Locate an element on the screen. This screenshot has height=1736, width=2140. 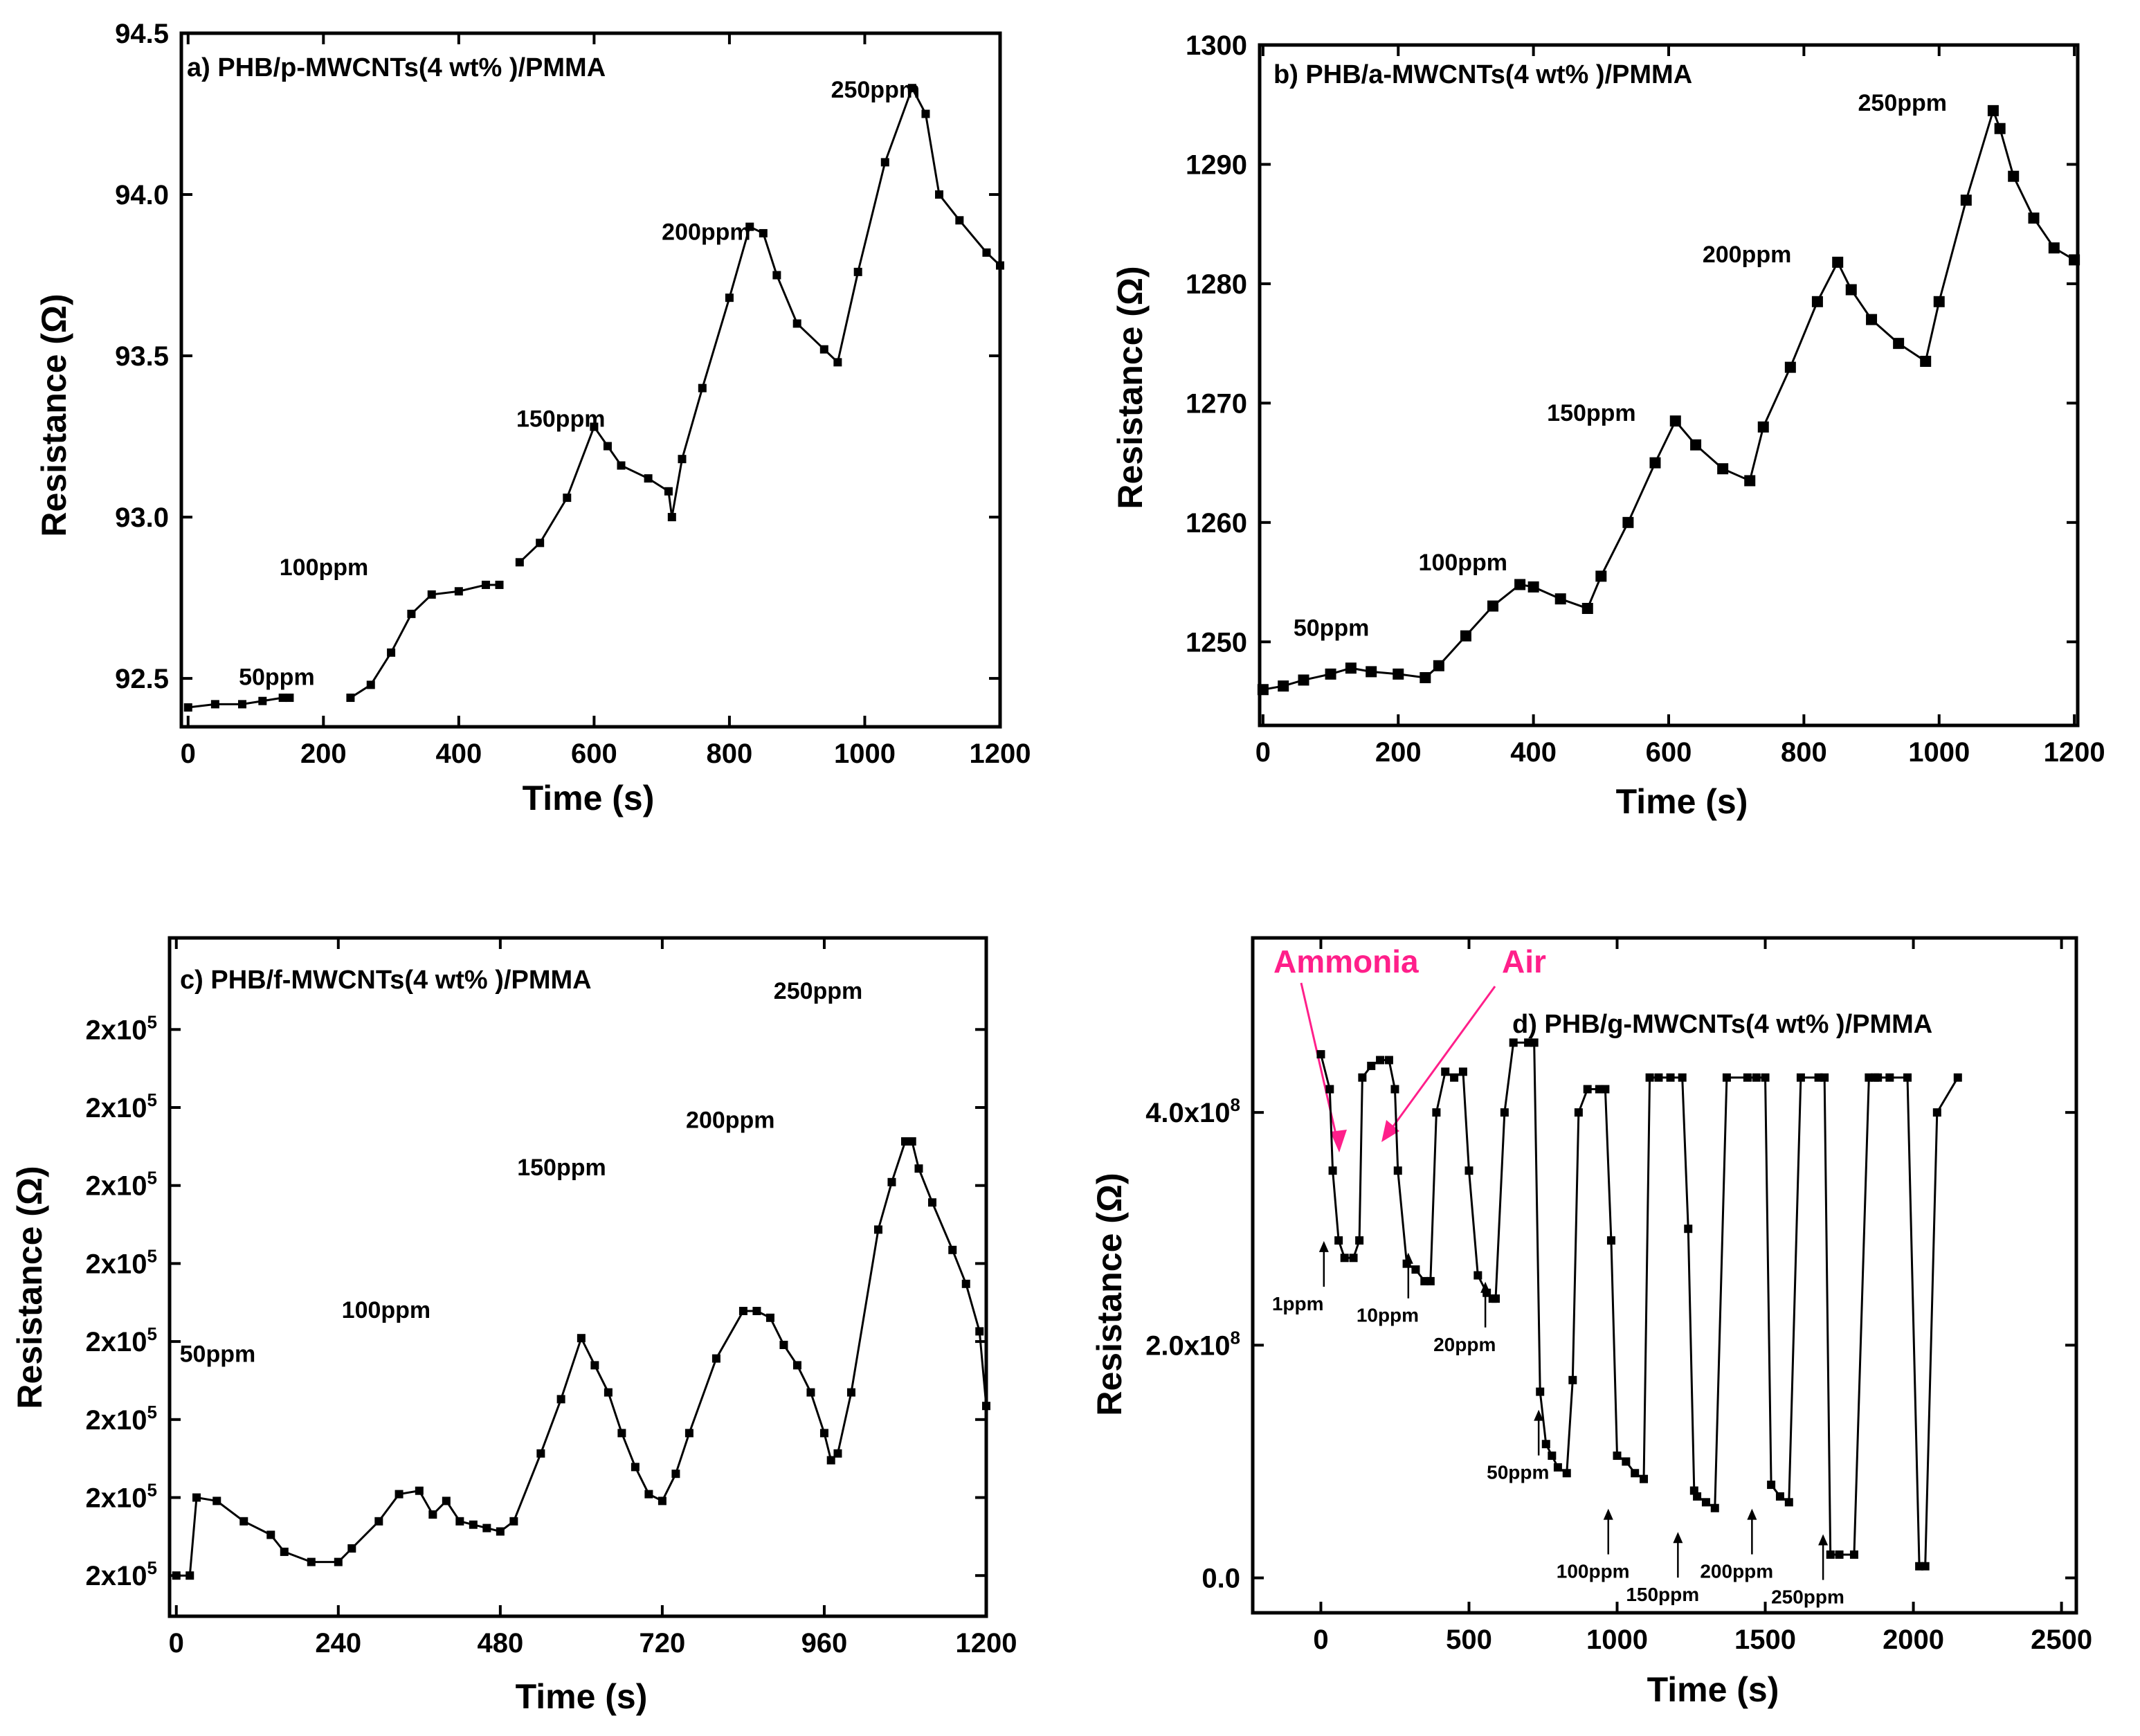
panel-d-air-arrowhead is located at coordinates (1390, 1131).